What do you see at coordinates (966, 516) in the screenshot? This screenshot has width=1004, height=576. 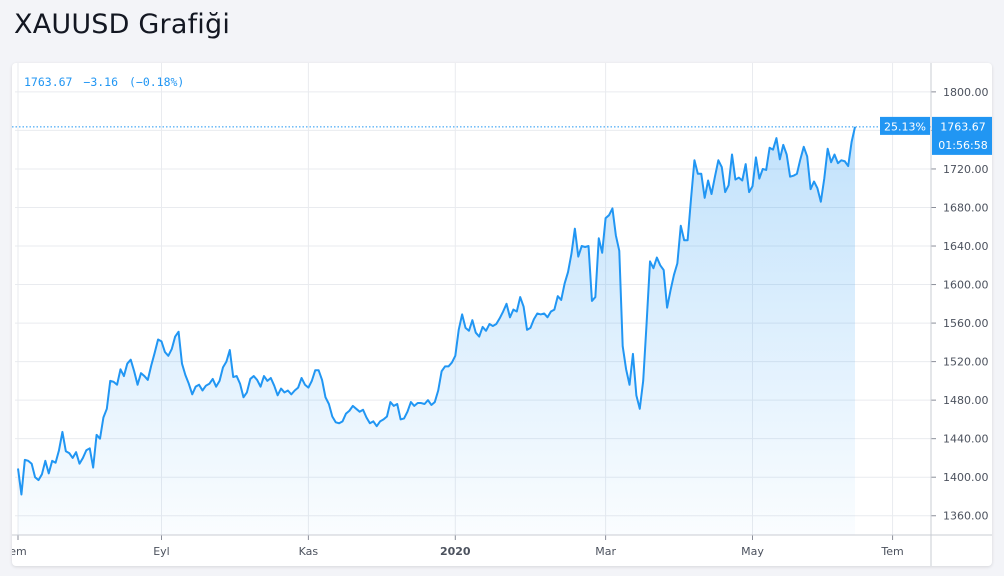 I see `y-tick-label: 1360.00` at bounding box center [966, 516].